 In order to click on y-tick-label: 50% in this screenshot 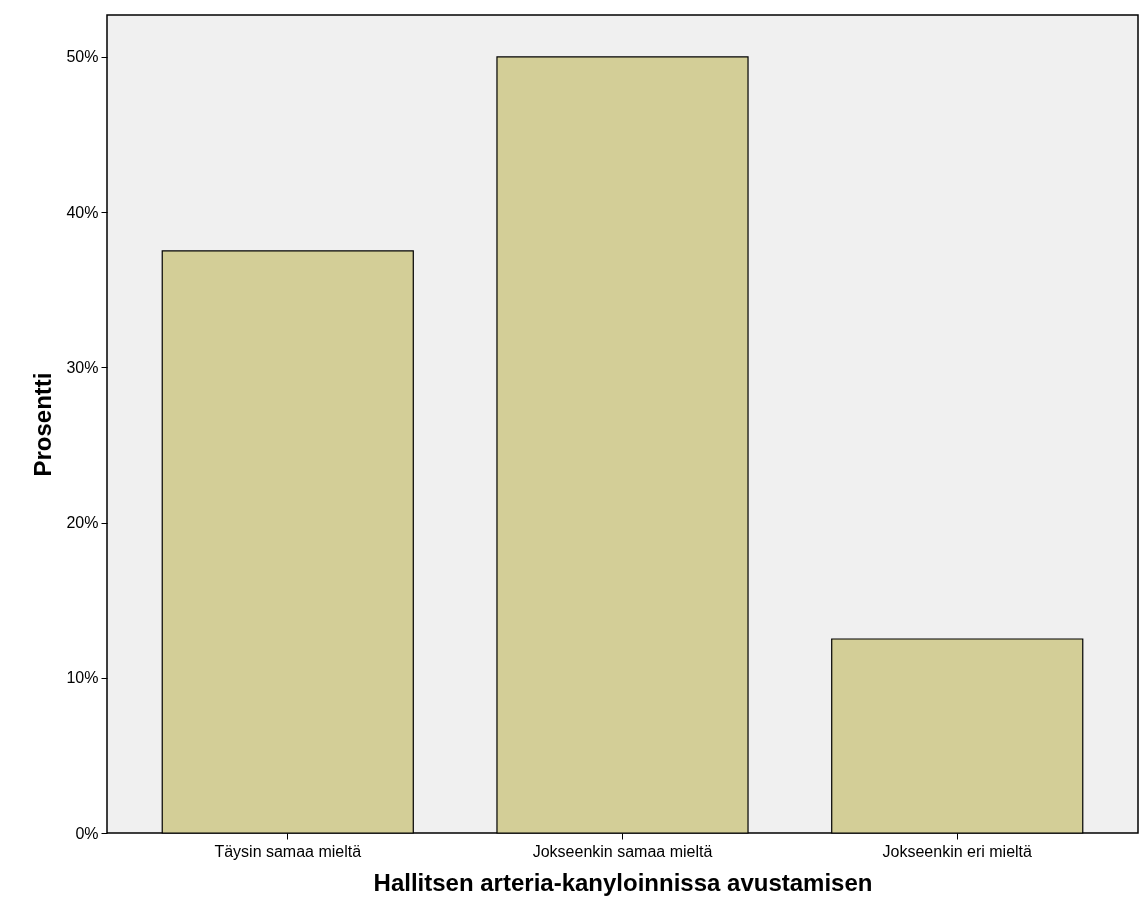, I will do `click(82, 57)`.